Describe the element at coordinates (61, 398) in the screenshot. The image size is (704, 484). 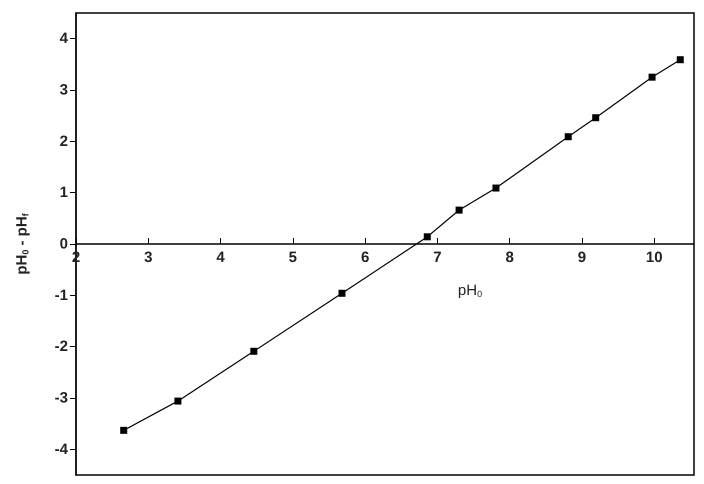
I see `y-tick-label: -3` at that location.